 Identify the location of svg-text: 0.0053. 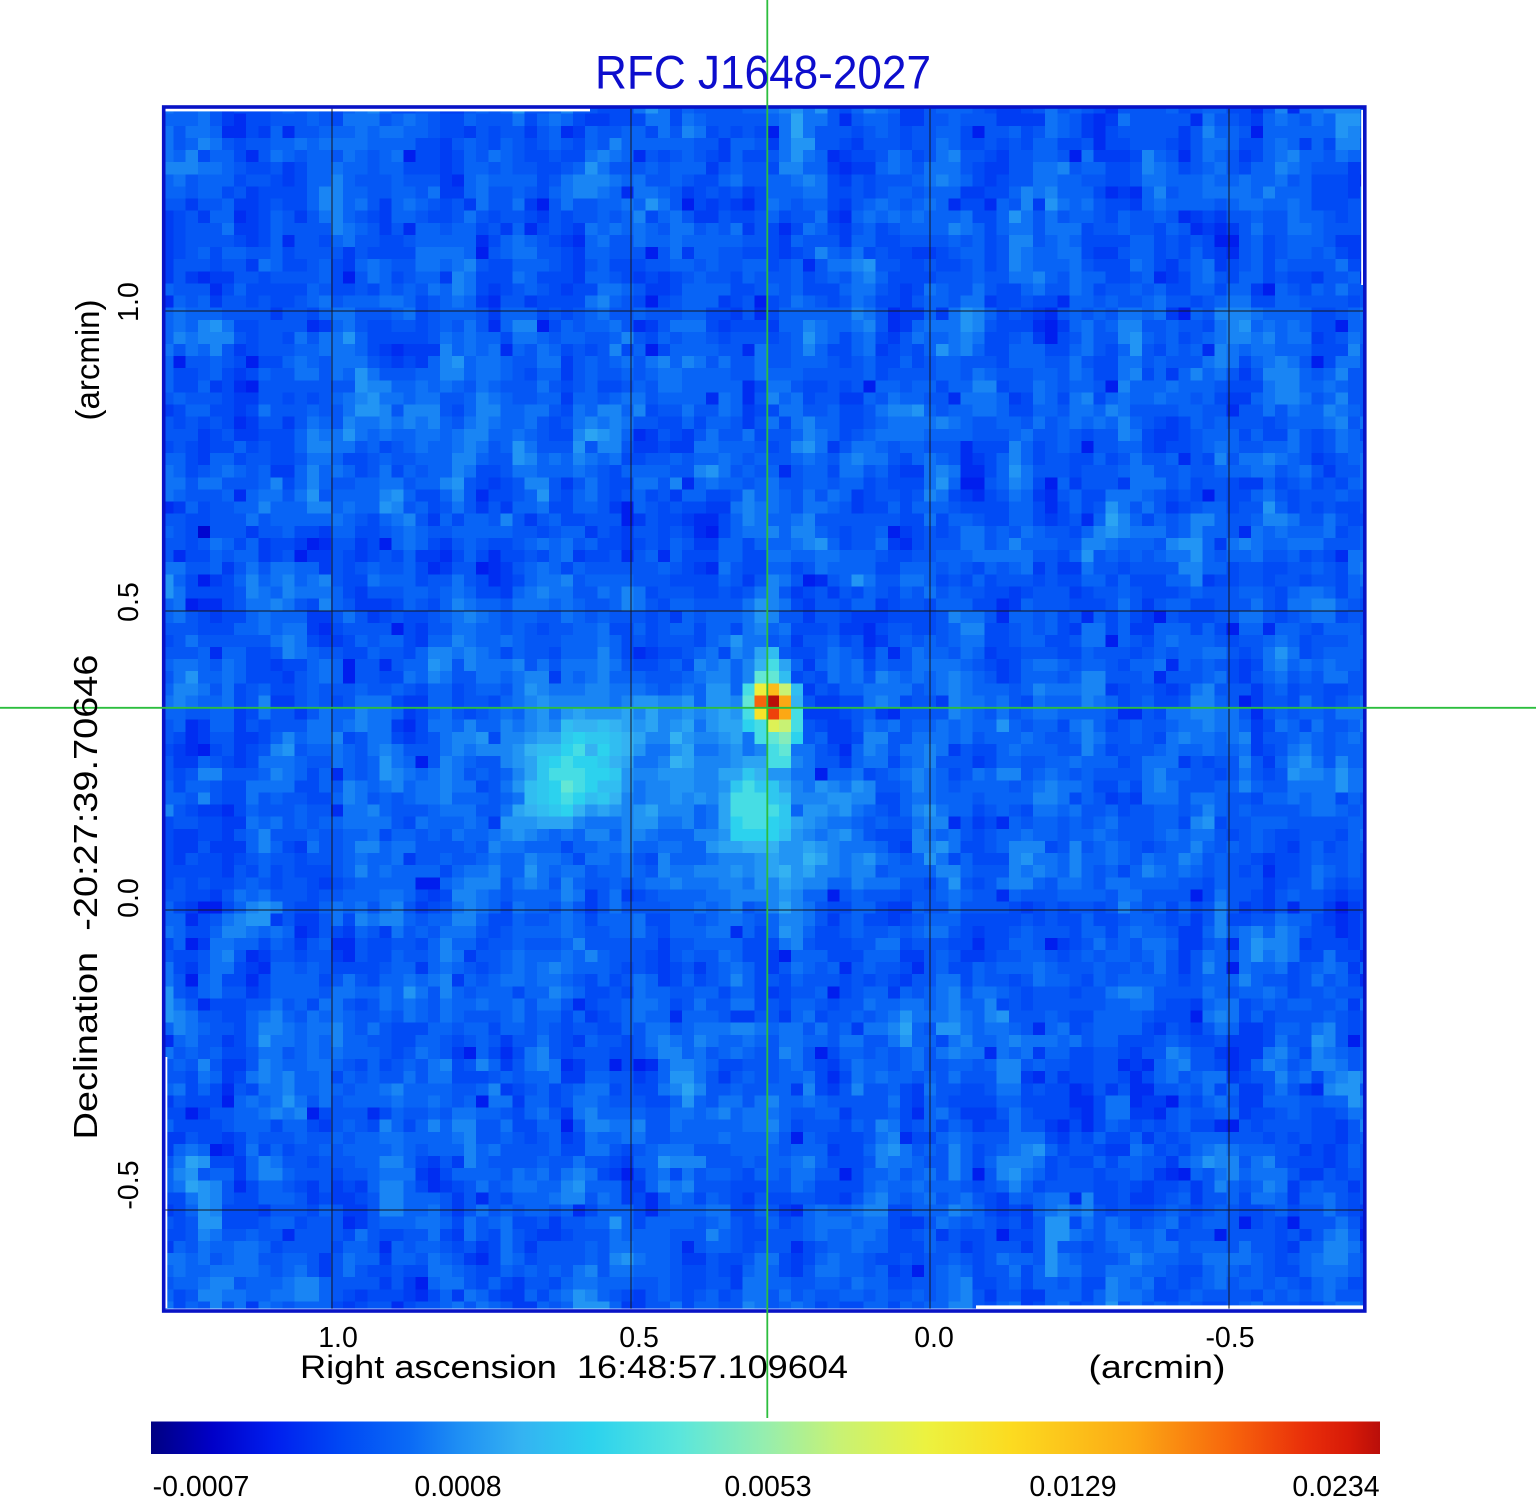
(767, 1487).